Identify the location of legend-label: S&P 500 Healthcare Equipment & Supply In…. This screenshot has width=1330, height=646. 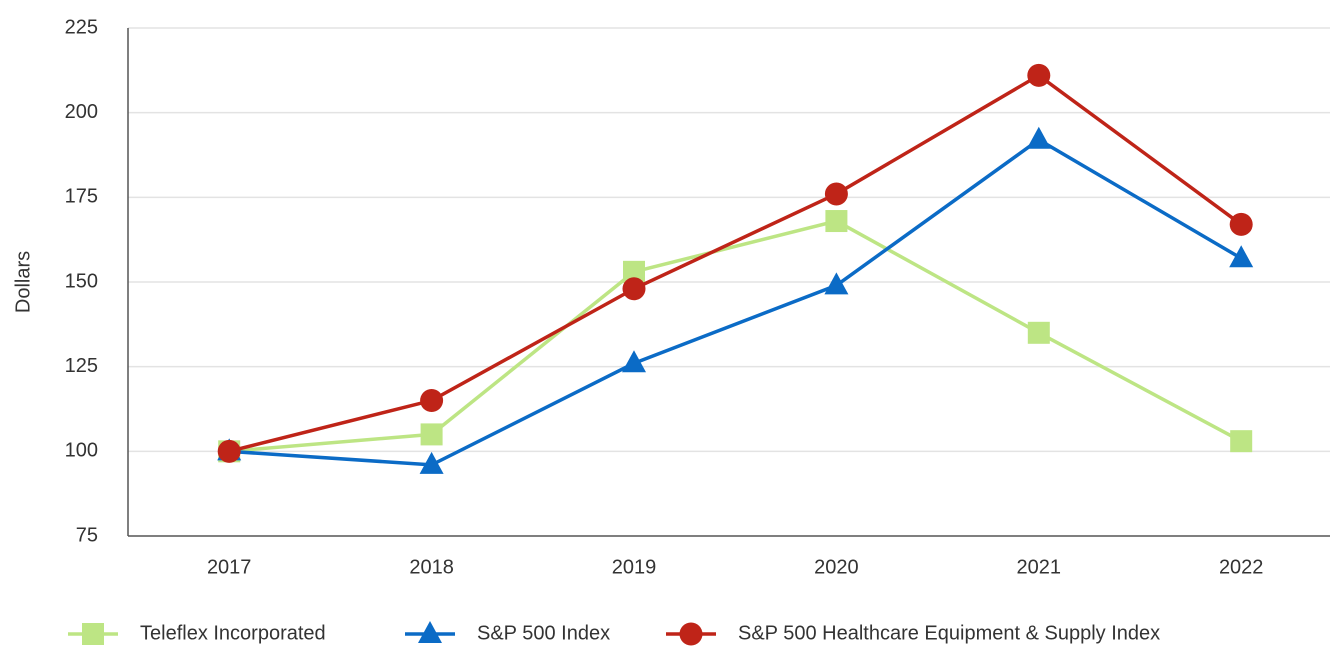
(949, 633).